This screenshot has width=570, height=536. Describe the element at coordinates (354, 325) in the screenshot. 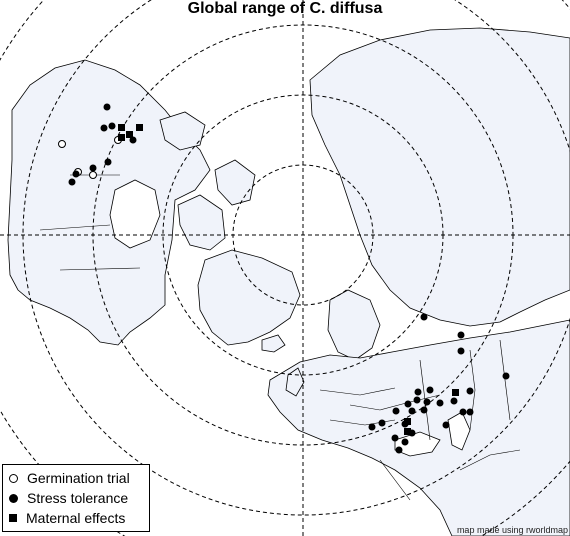

I see `landmass-scandinavia` at that location.